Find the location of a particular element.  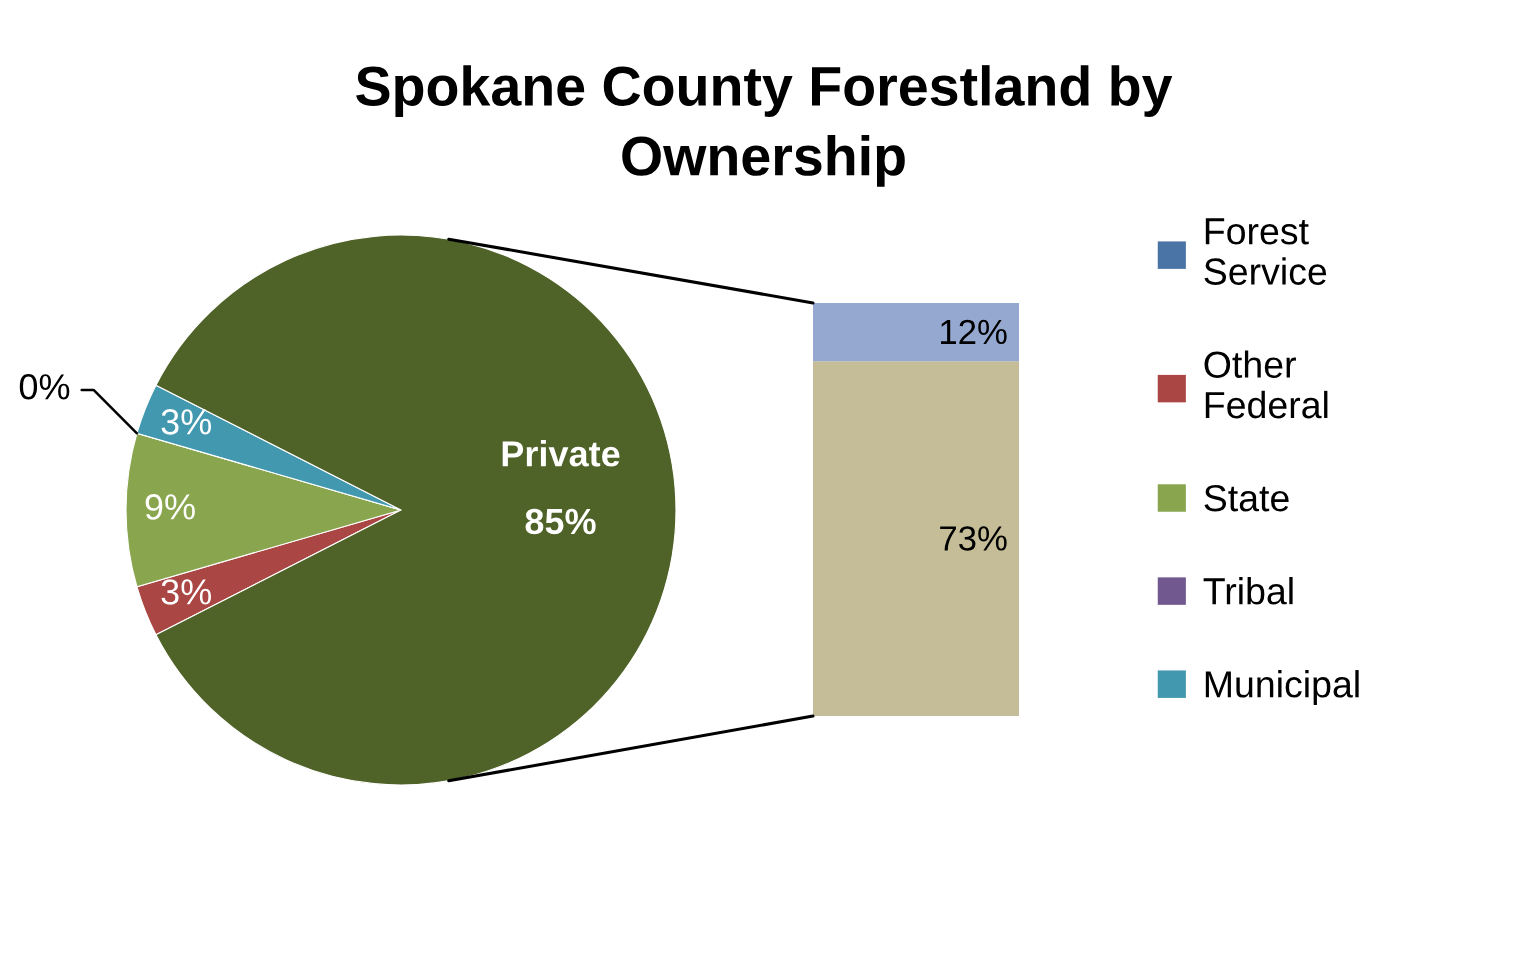

data-label: Private 85% is located at coordinates (561, 487).